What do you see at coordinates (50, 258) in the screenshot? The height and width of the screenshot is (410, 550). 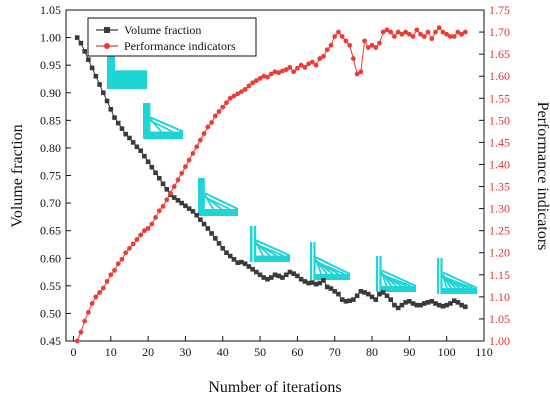 I see `left-tick-label: 0.60` at bounding box center [50, 258].